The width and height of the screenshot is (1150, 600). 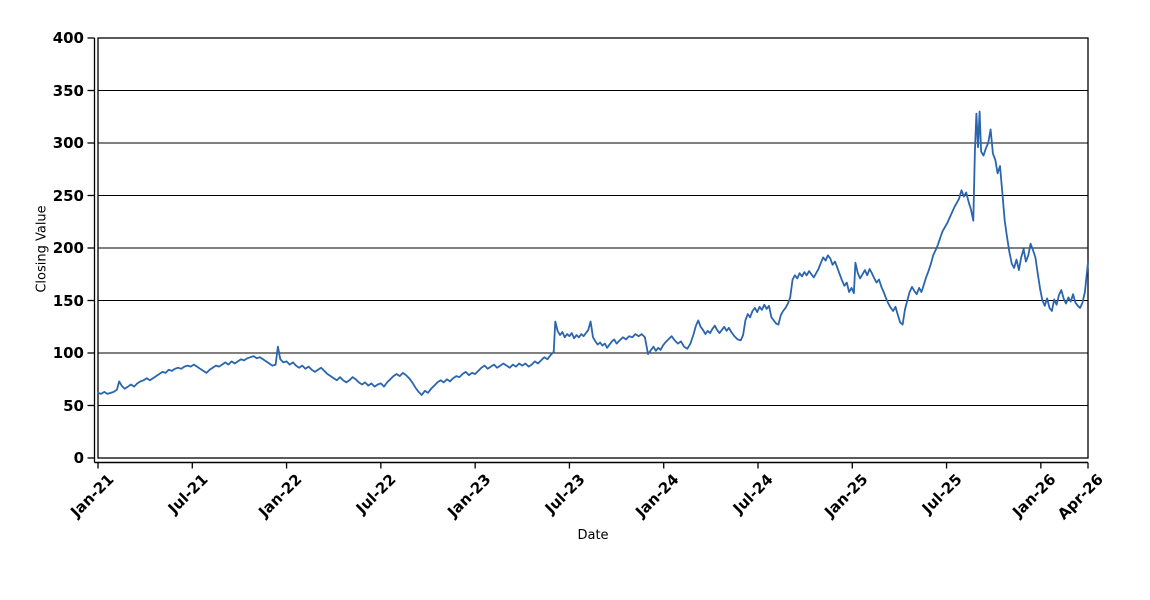 I want to click on y-axis-title: Closing Value, so click(x=42, y=249).